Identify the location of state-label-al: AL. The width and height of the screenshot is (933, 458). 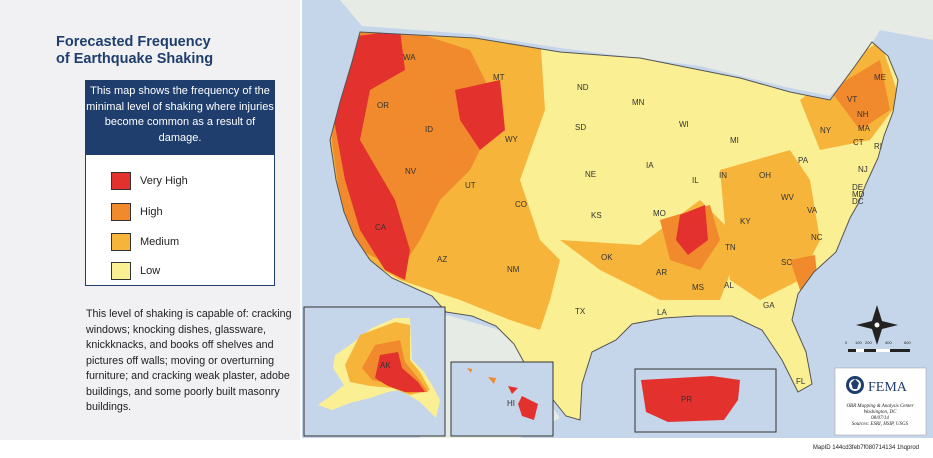
(729, 285).